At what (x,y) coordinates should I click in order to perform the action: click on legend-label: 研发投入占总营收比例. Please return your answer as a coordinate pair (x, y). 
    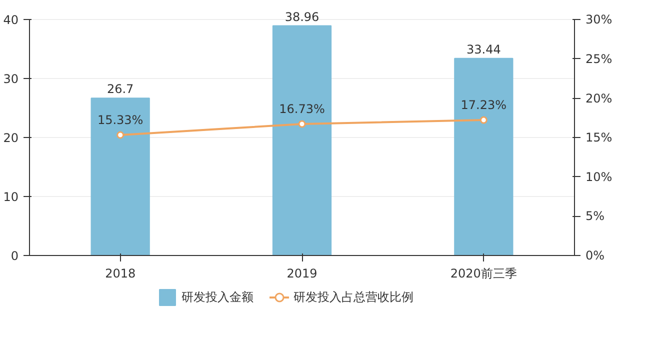
    Looking at the image, I should click on (354, 297).